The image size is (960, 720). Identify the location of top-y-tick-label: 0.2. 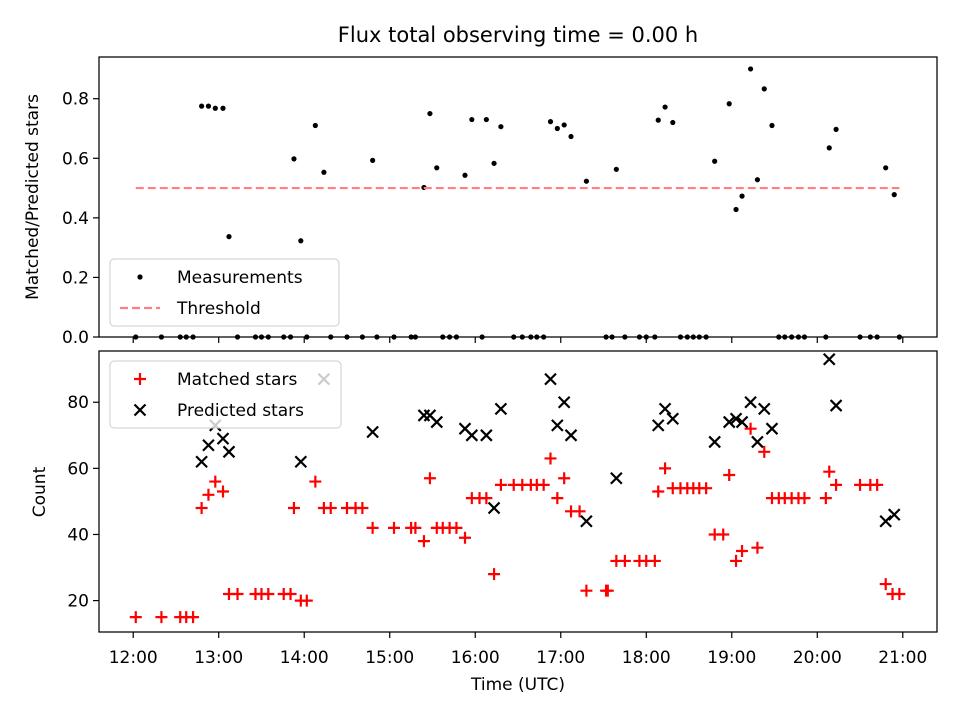
(75, 278).